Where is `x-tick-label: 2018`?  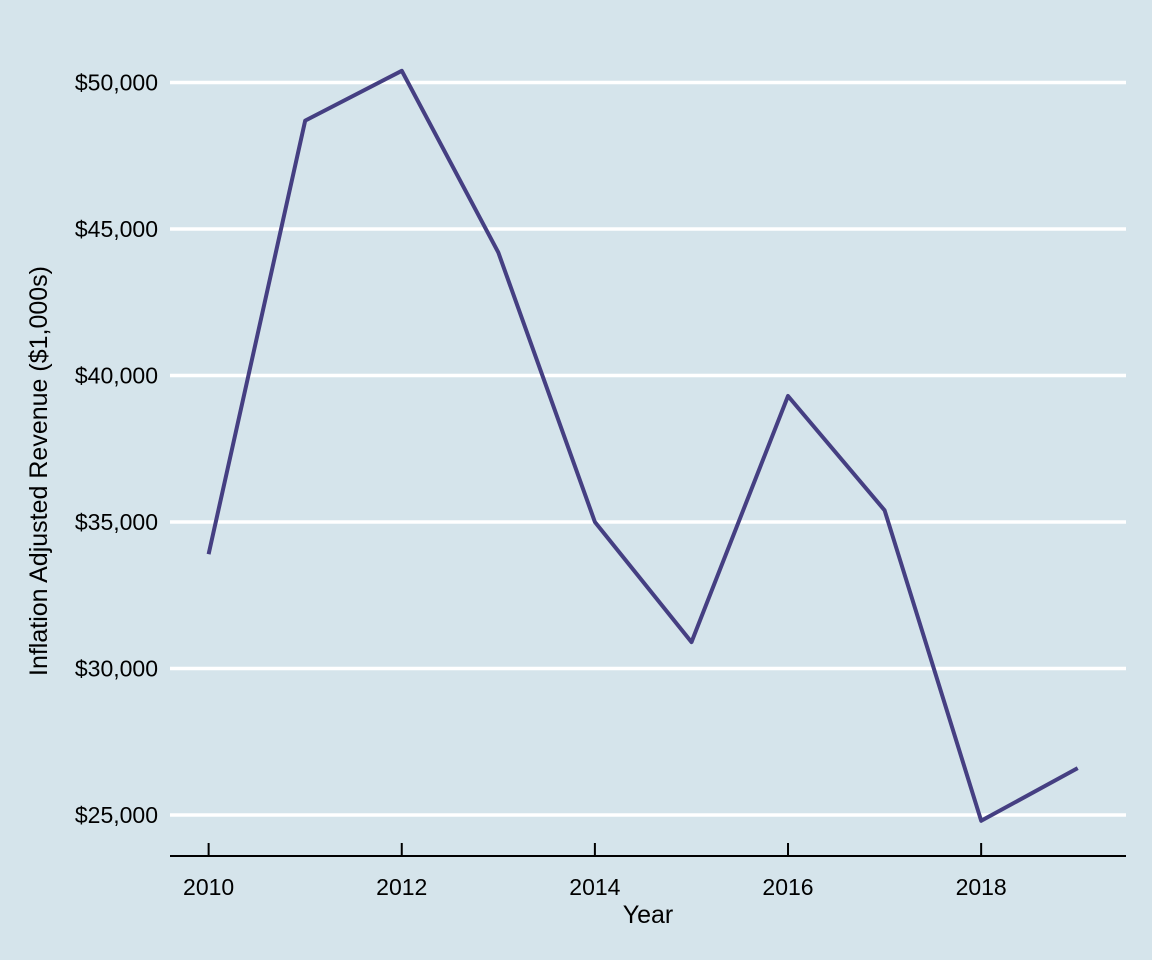 x-tick-label: 2018 is located at coordinates (981, 887).